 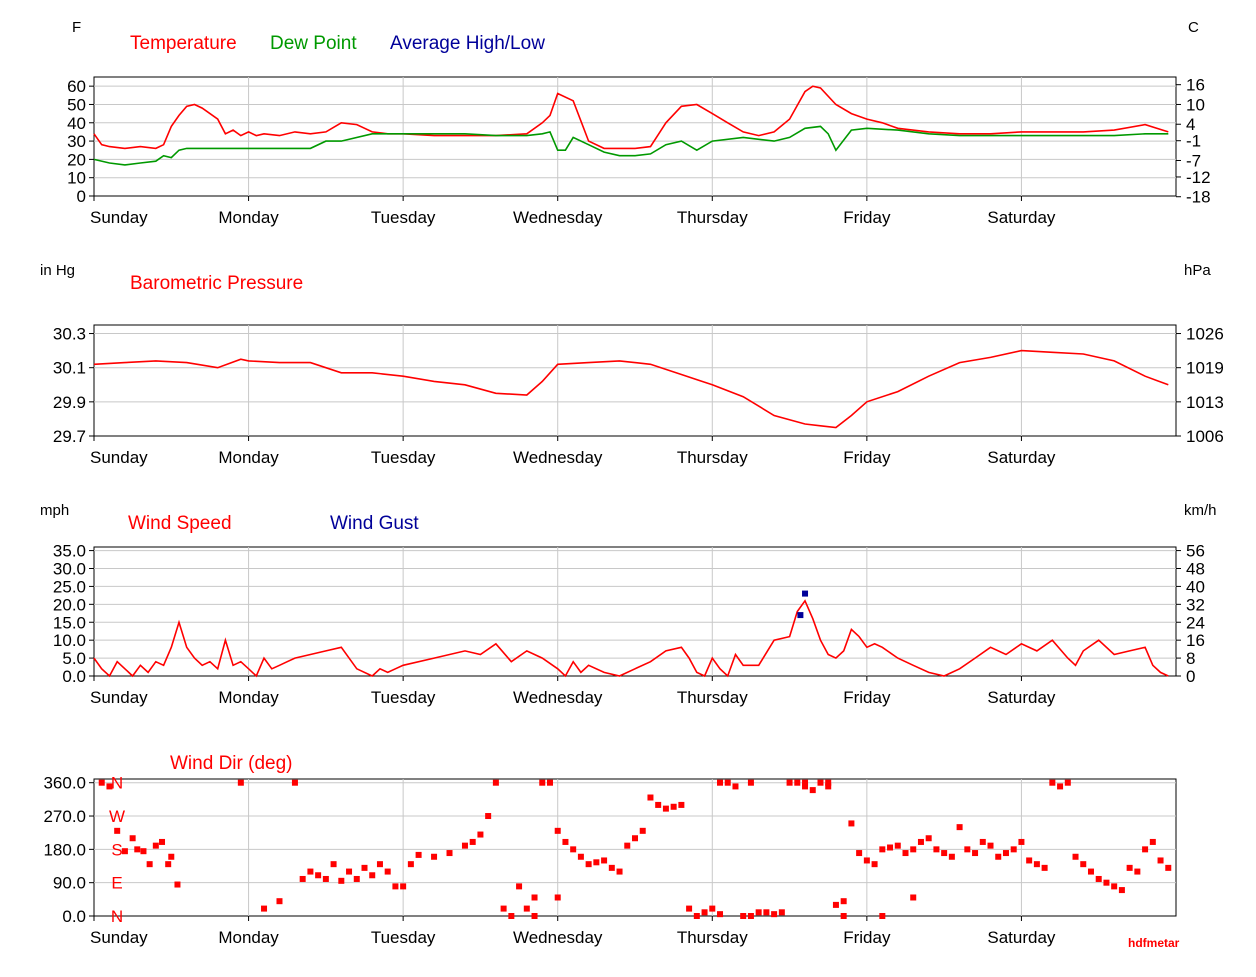 I want to click on y-tick-label: 5.0, so click(x=74, y=658).